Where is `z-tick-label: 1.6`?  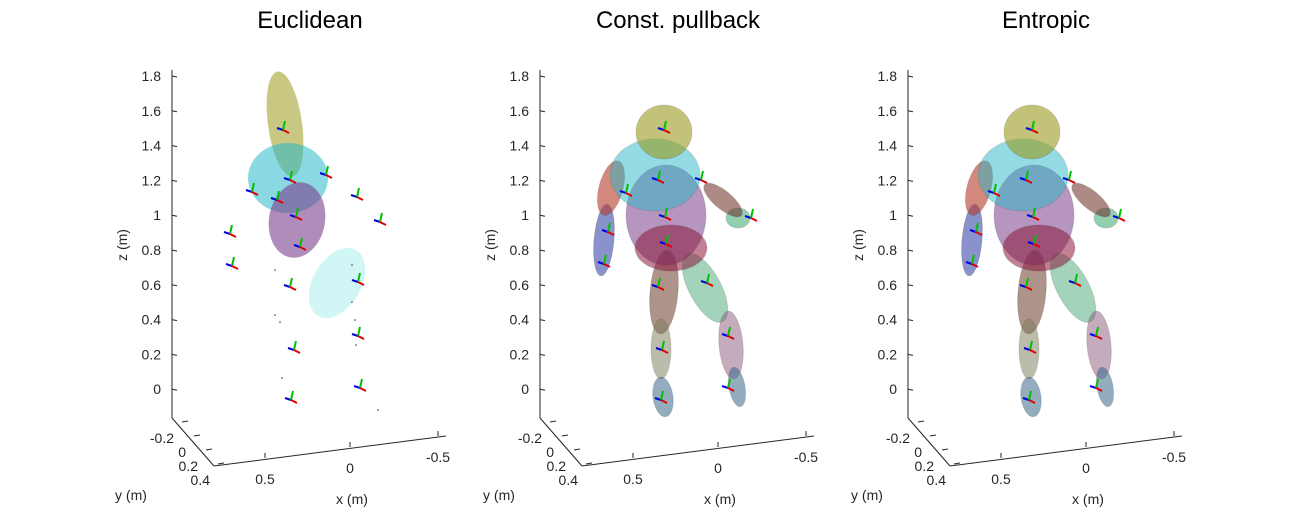 z-tick-label: 1.6 is located at coordinates (152, 111).